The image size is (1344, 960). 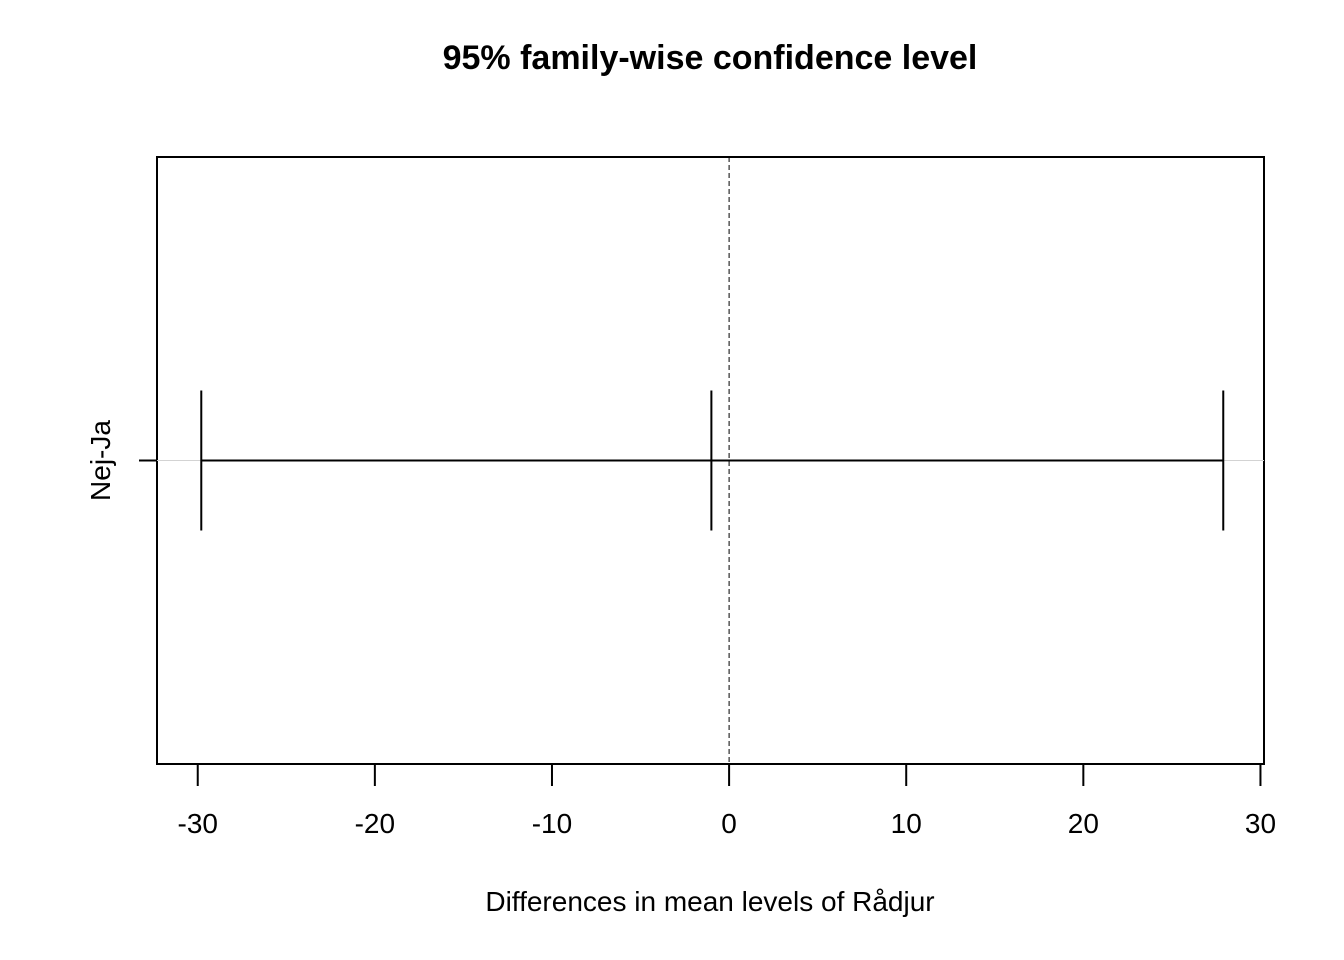 I want to click on x-tick-label: -30, so click(x=198, y=823).